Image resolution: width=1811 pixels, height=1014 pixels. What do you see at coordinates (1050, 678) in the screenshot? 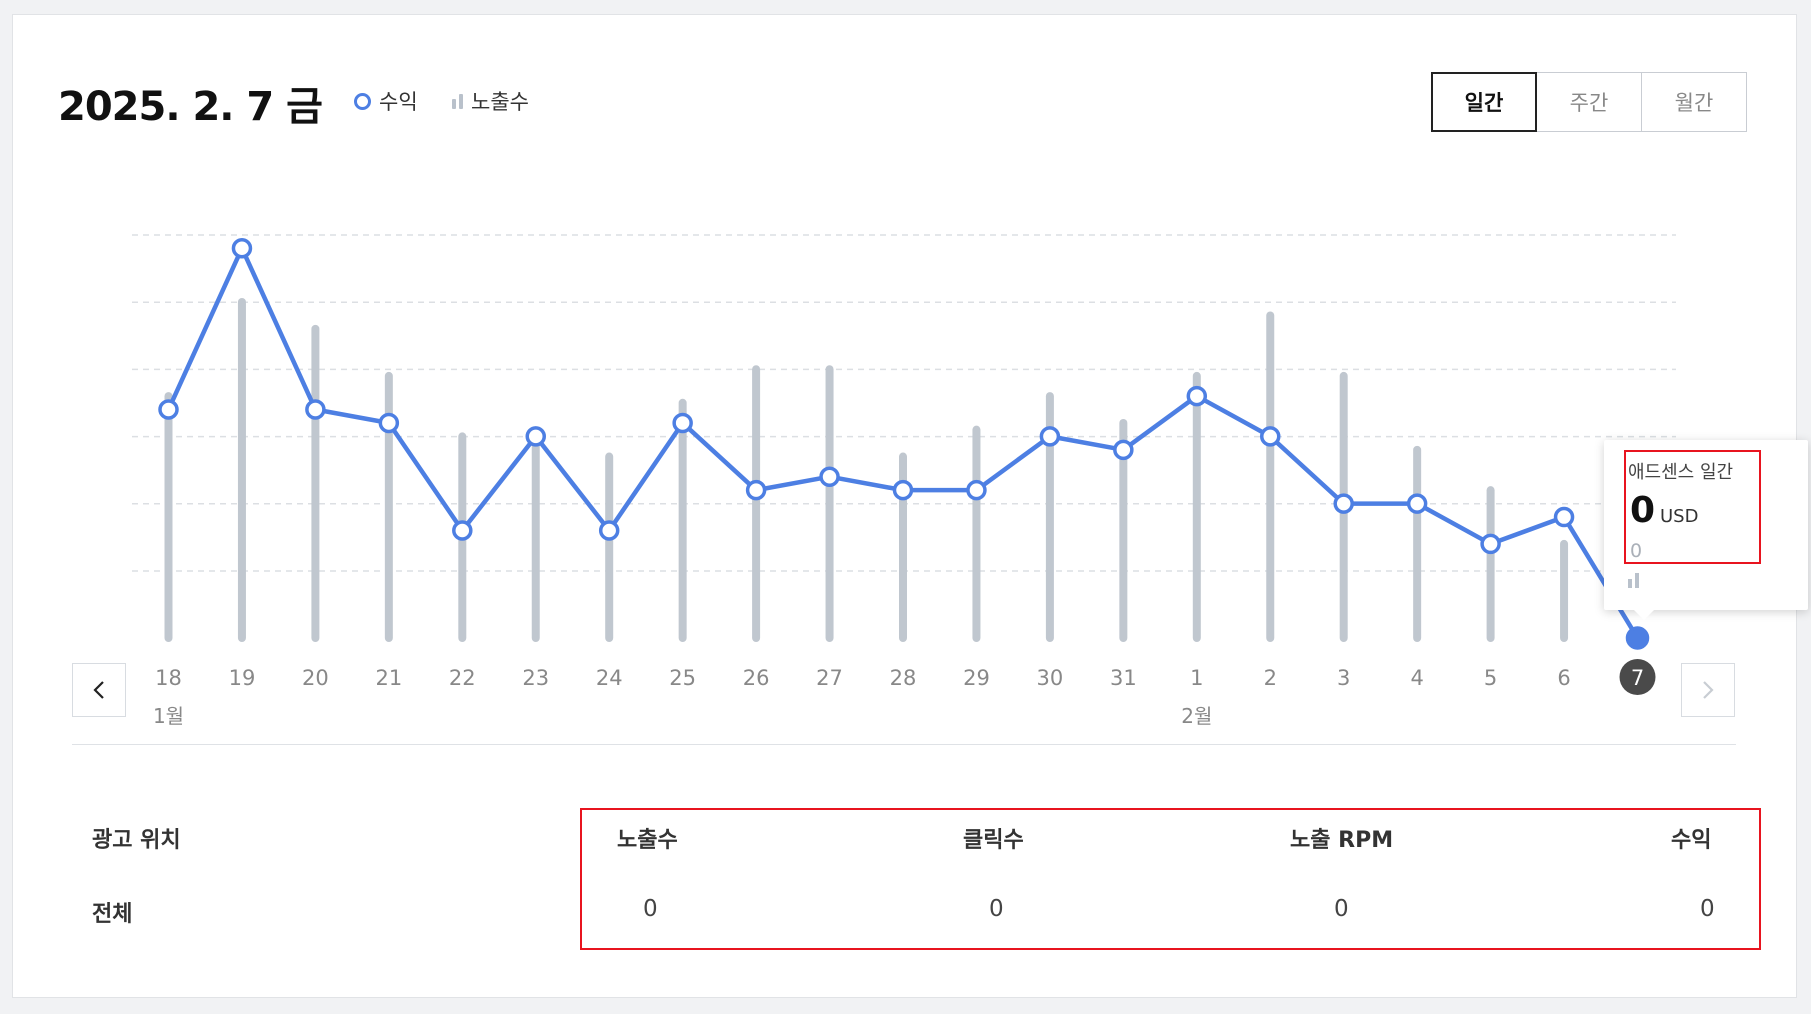
I see `x-tick-label: 30` at bounding box center [1050, 678].